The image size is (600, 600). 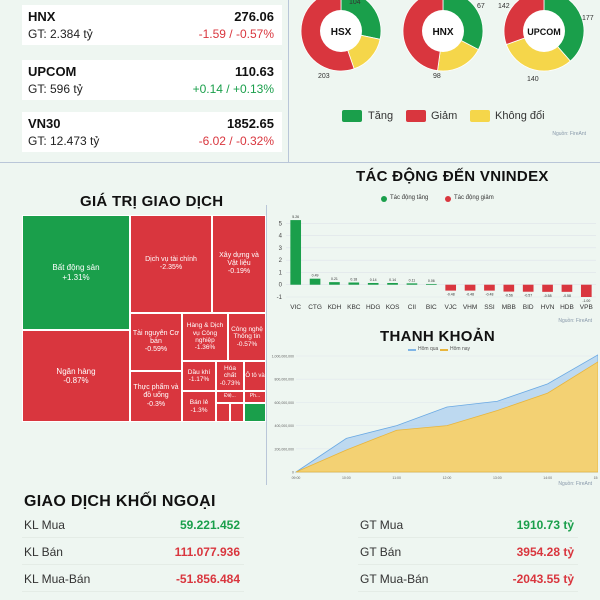 What do you see at coordinates (460, 349) in the screenshot?
I see `liquidity-legend-today: Hôm nay` at bounding box center [460, 349].